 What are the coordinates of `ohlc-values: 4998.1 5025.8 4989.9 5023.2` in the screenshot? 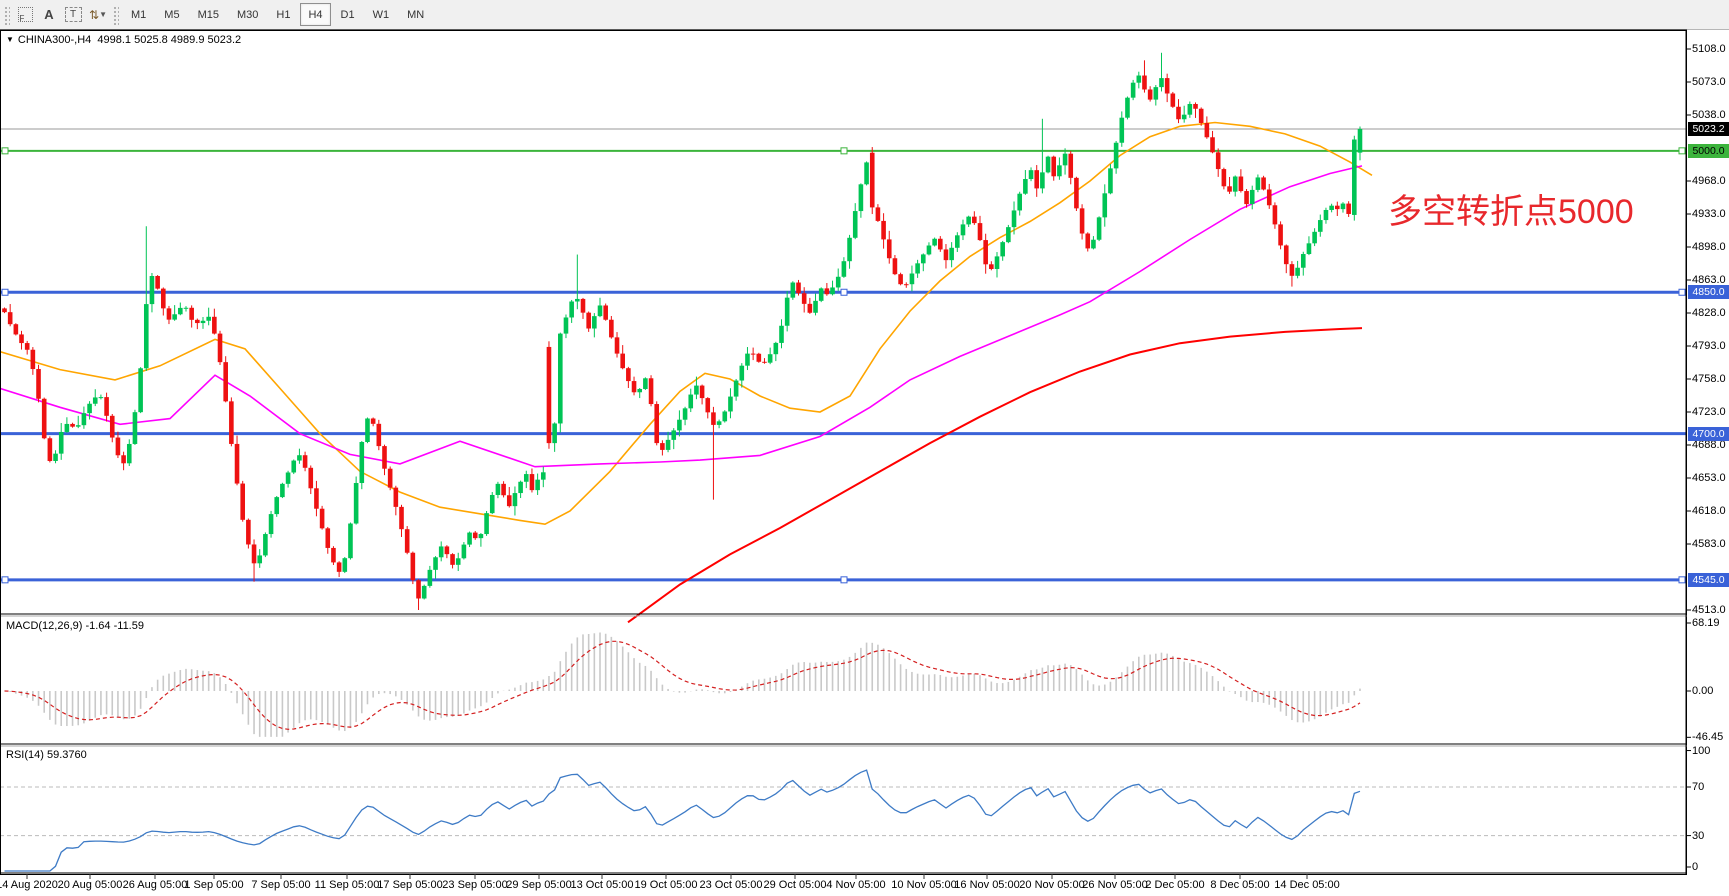 It's located at (169, 40).